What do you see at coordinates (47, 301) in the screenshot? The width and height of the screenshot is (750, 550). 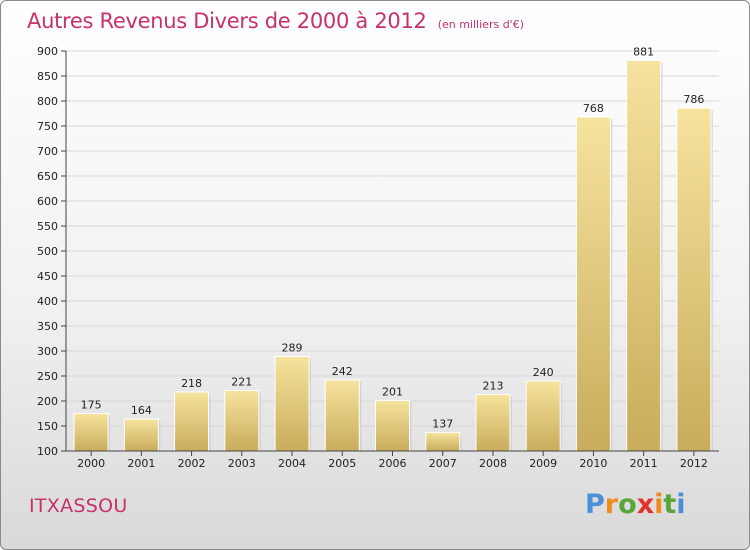 I see `y-tick-label: 400` at bounding box center [47, 301].